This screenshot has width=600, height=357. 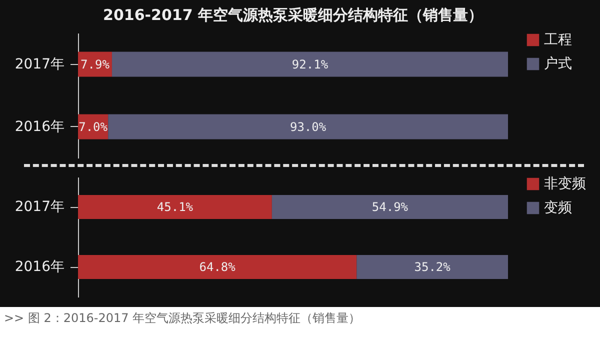 What do you see at coordinates (93, 127) in the screenshot?
I see `data-label: 7.0%` at bounding box center [93, 127].